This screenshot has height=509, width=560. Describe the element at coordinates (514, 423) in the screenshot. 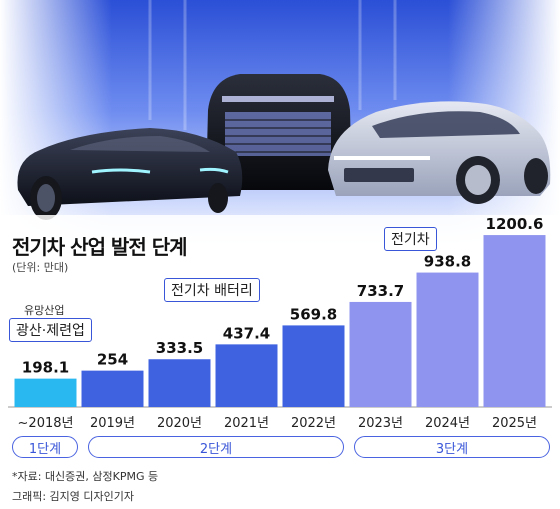

I see `x-tick-label-7: 2025년` at that location.